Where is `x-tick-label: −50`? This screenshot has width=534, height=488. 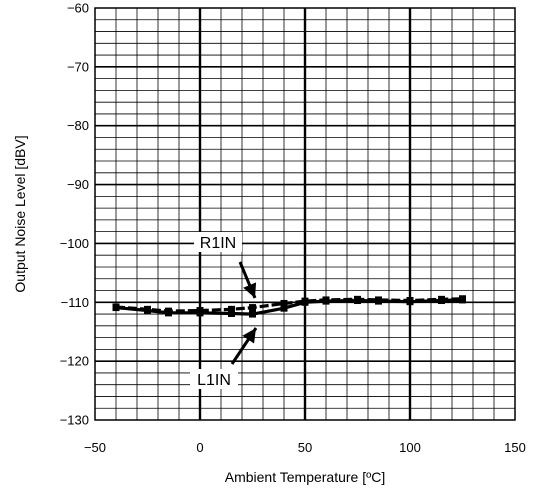 x-tick-label: −50 is located at coordinates (95, 447).